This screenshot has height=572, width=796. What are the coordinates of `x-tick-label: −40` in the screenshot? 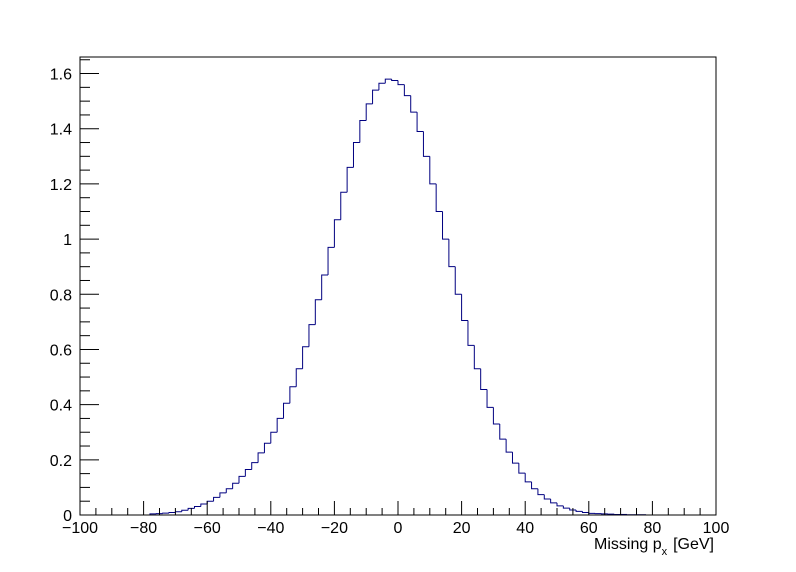 It's located at (270, 528).